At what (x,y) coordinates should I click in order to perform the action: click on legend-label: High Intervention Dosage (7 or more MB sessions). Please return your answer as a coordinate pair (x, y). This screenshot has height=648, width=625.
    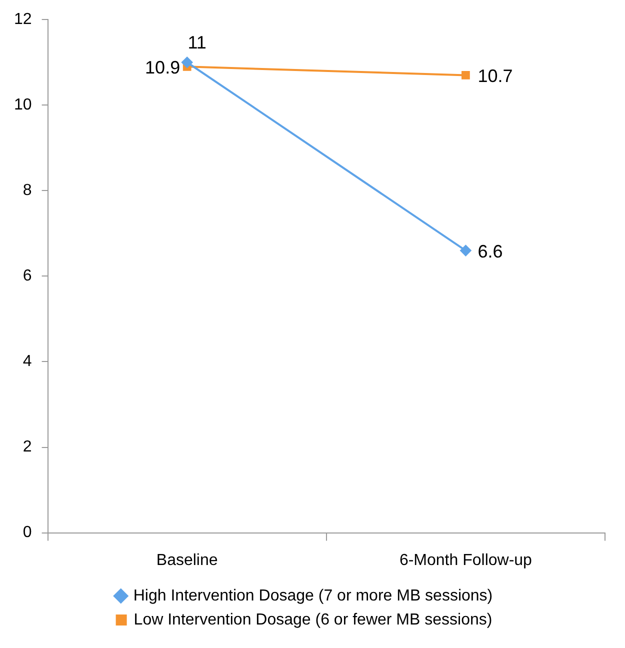
    Looking at the image, I should click on (313, 595).